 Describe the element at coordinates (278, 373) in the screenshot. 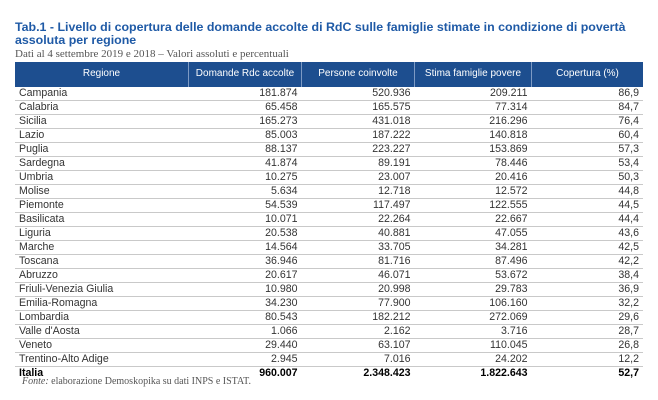

I see `cell-domande: 960.007` at that location.